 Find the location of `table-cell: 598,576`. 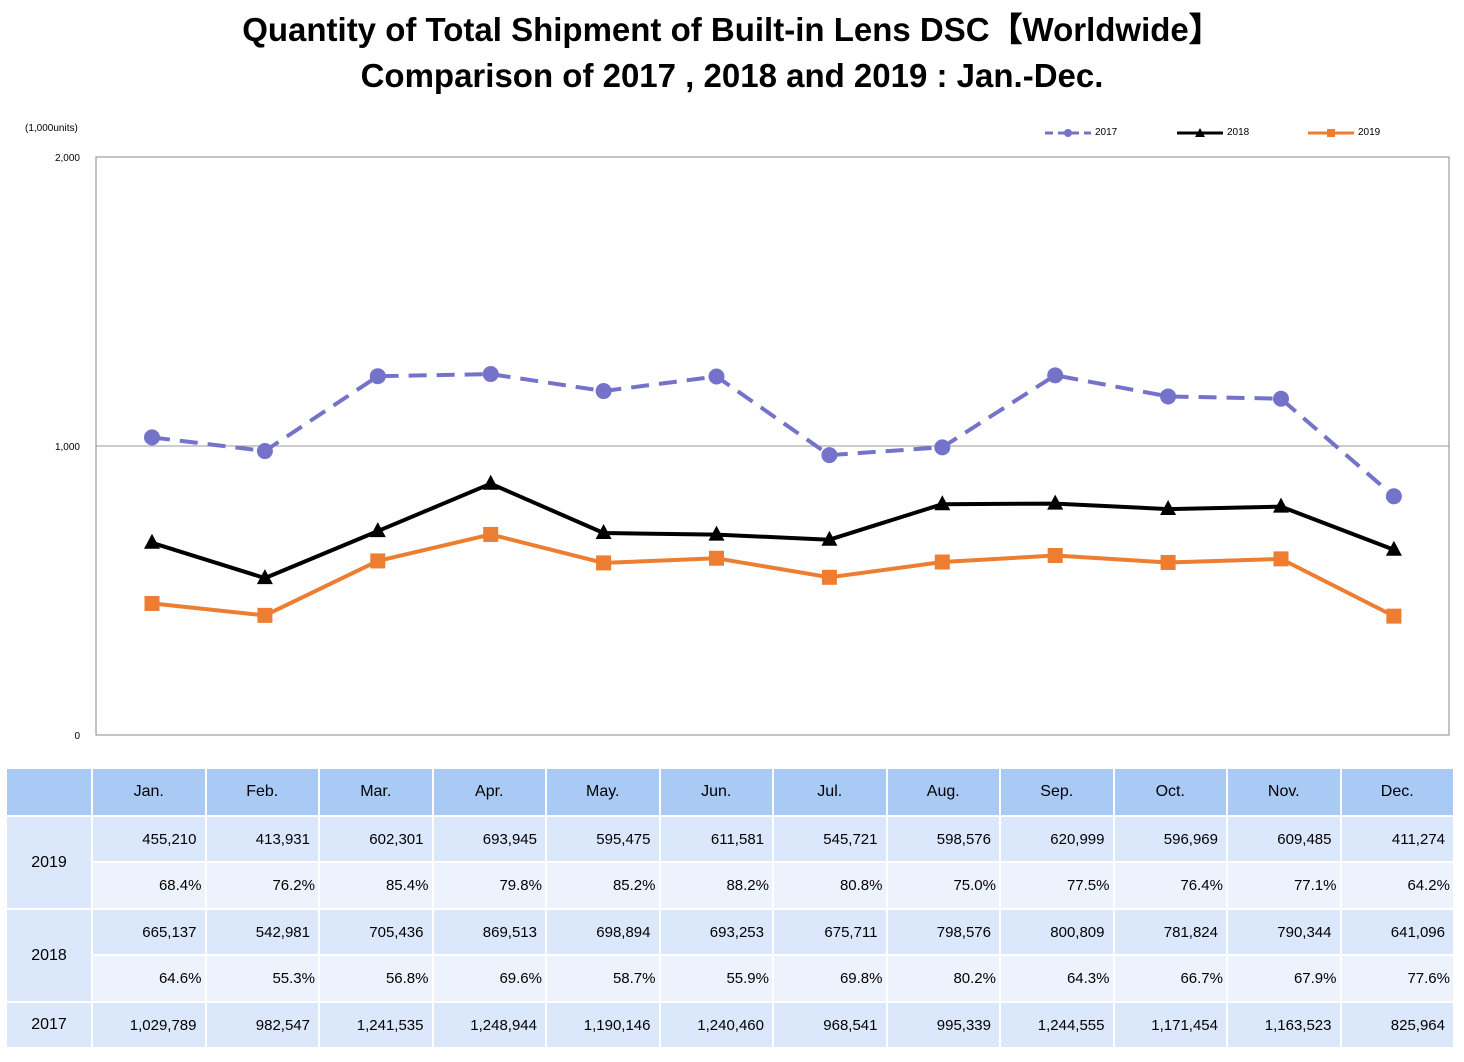

table-cell: 598,576 is located at coordinates (943, 839).